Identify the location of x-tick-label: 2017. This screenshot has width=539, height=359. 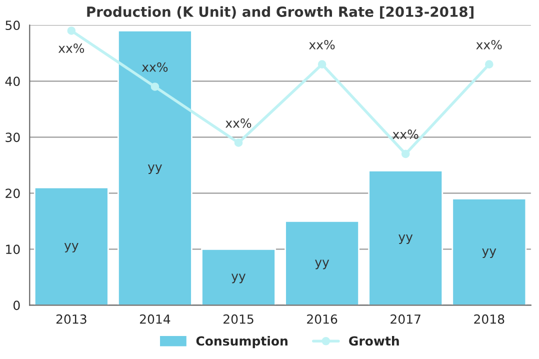
(405, 319).